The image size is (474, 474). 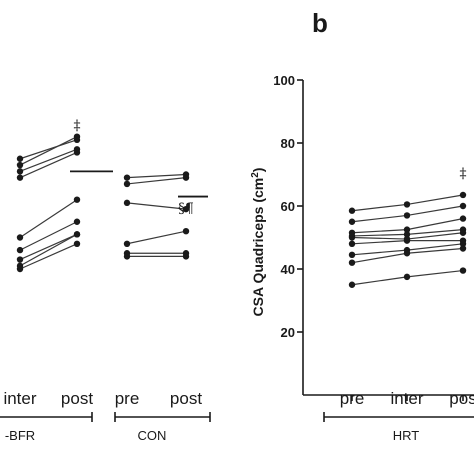 I want to click on y-tick-label-100: 100, so click(x=284, y=80).